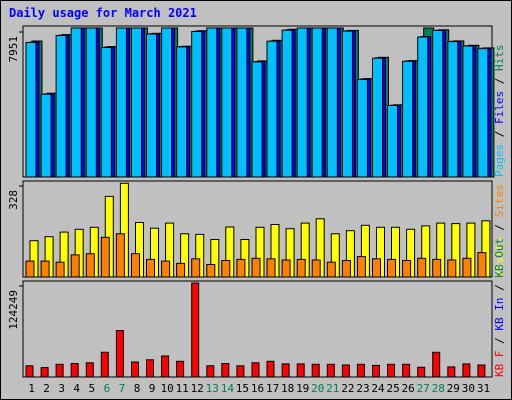 Image resolution: width=512 pixels, height=400 pixels. I want to click on legend-kbf-kbin-kbout: KB F / KB In / KB Out, so click(499, 307).